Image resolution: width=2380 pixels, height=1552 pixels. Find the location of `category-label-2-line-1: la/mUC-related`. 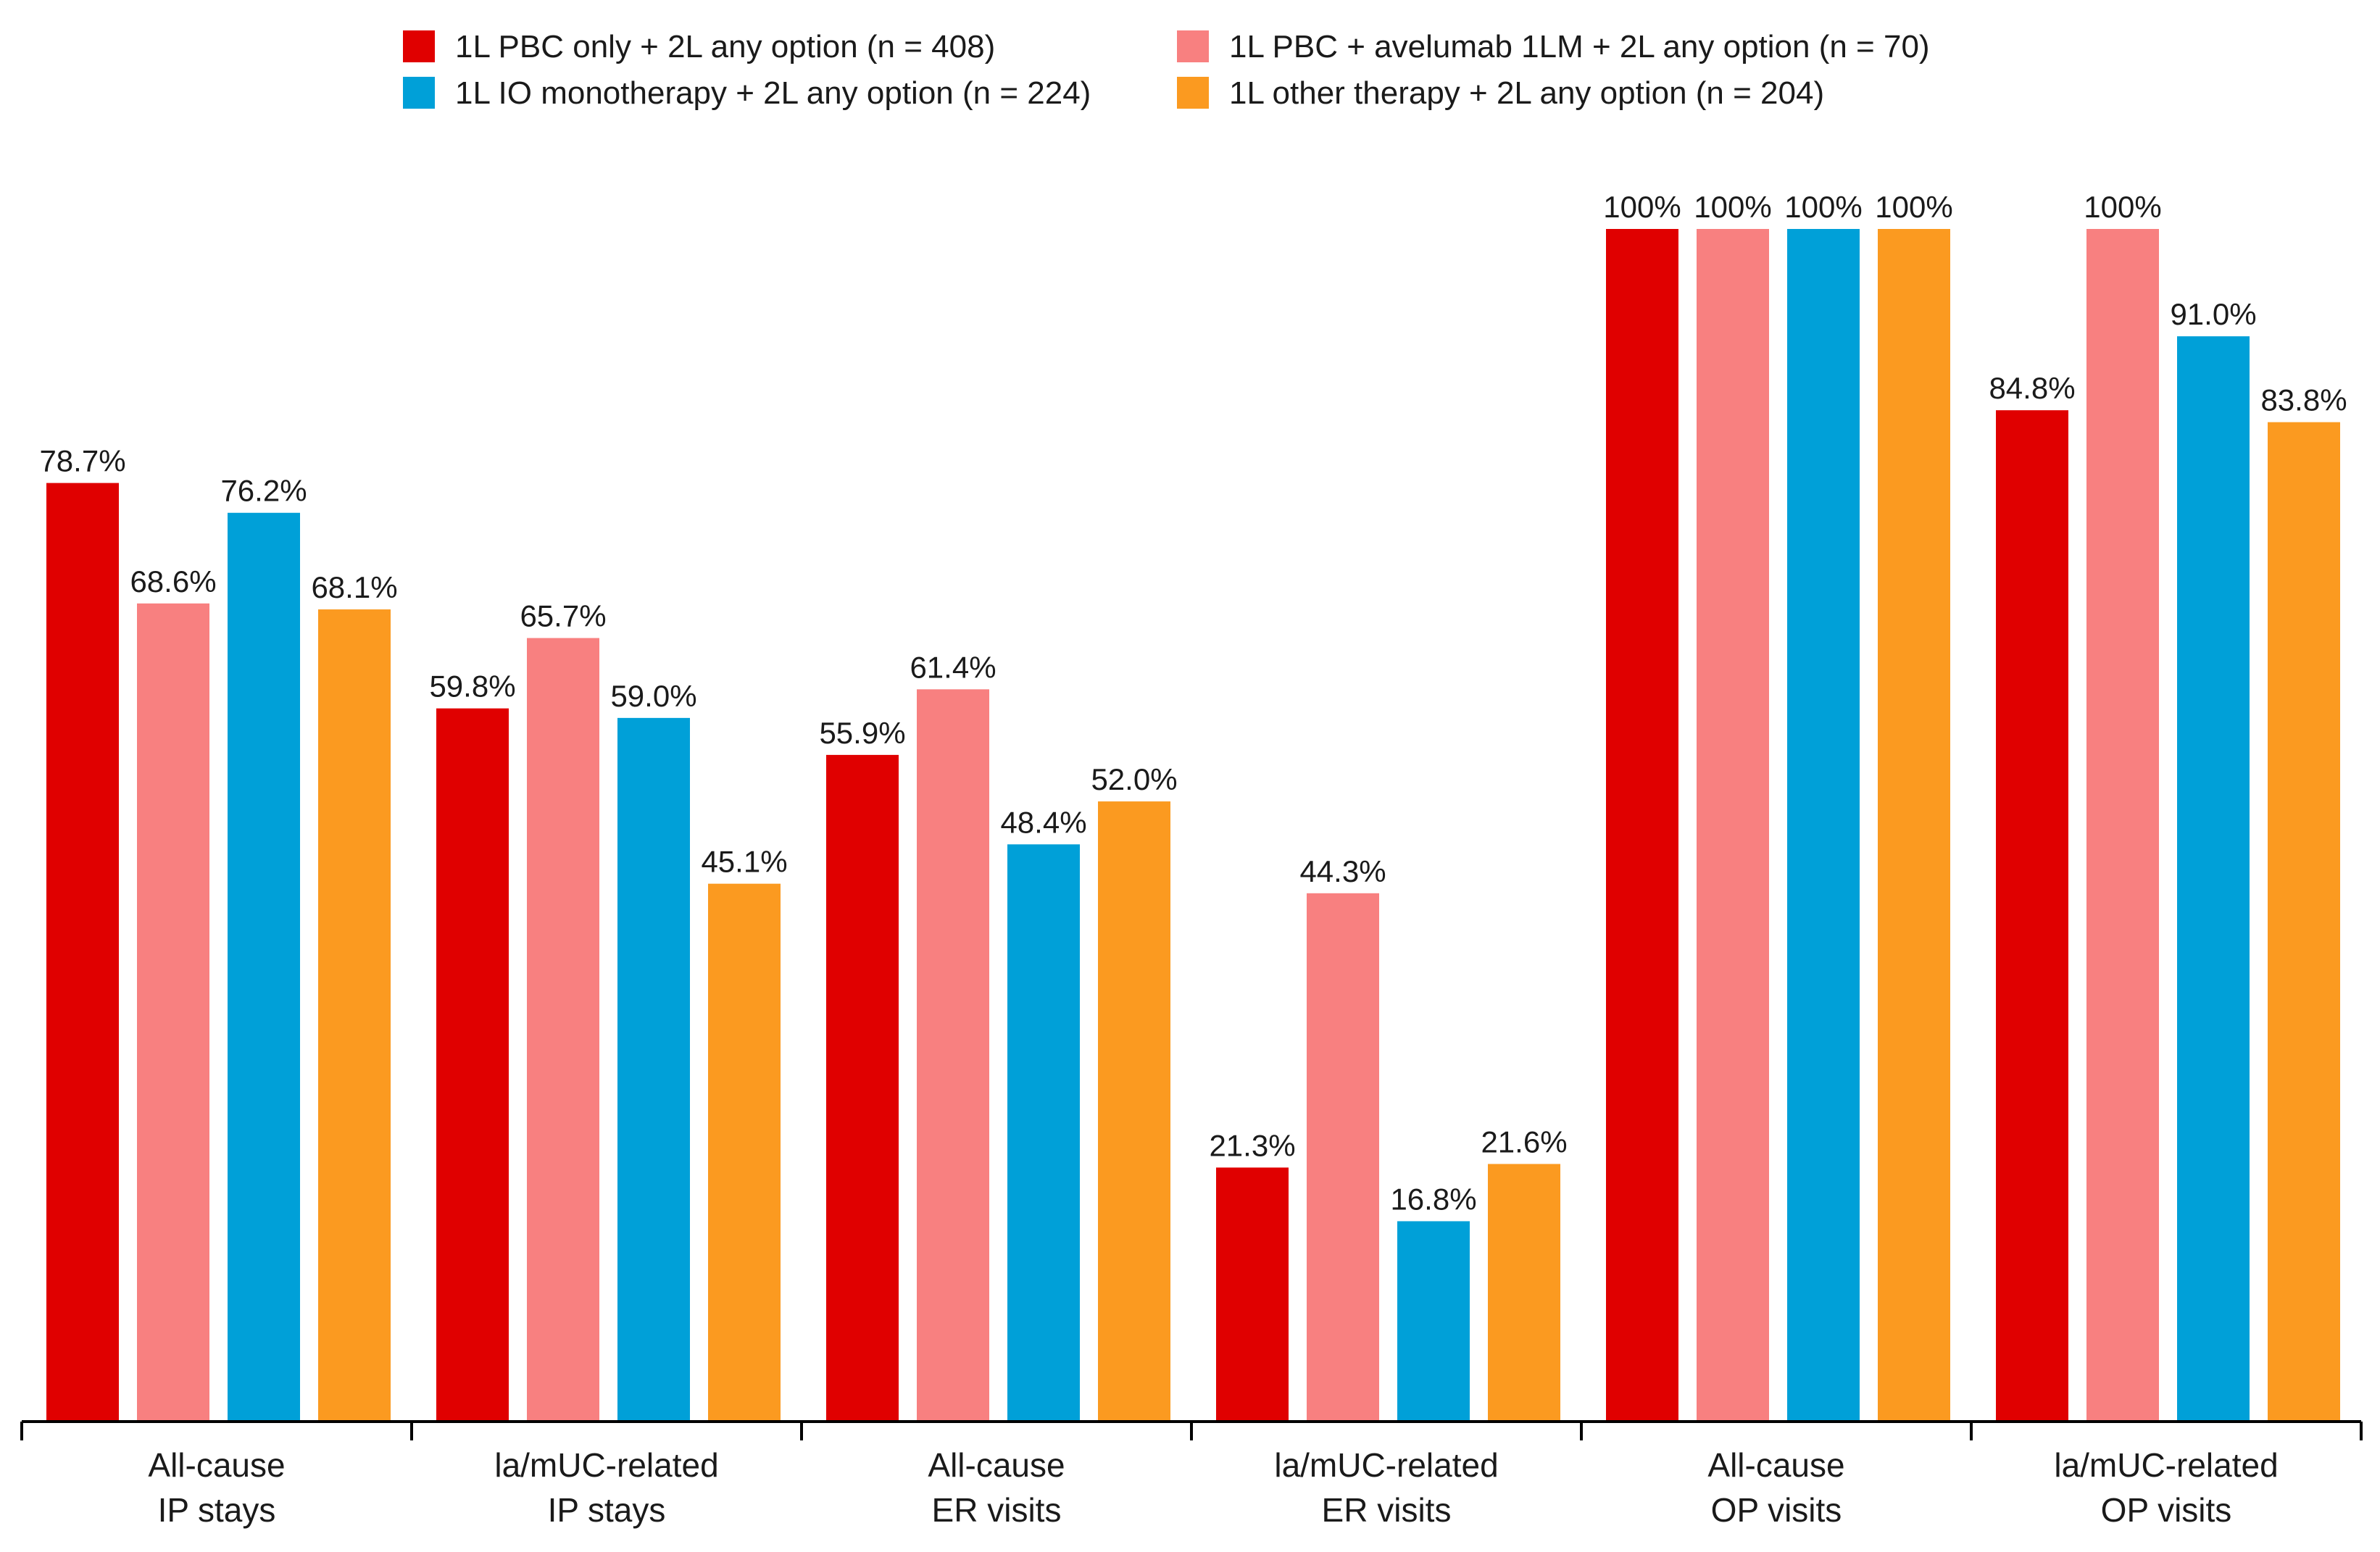

category-label-2-line-1: la/mUC-related is located at coordinates (606, 1465).